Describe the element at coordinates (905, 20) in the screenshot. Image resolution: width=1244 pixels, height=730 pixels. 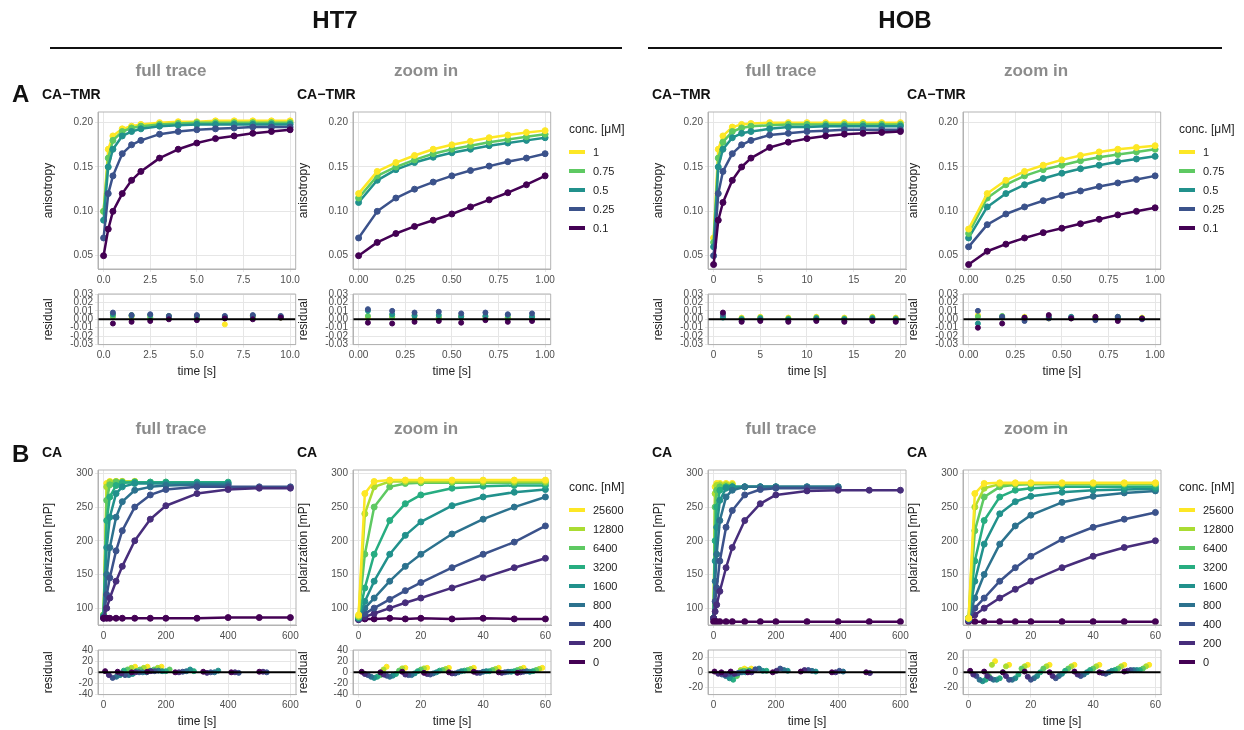
I see `text: HOB` at that location.